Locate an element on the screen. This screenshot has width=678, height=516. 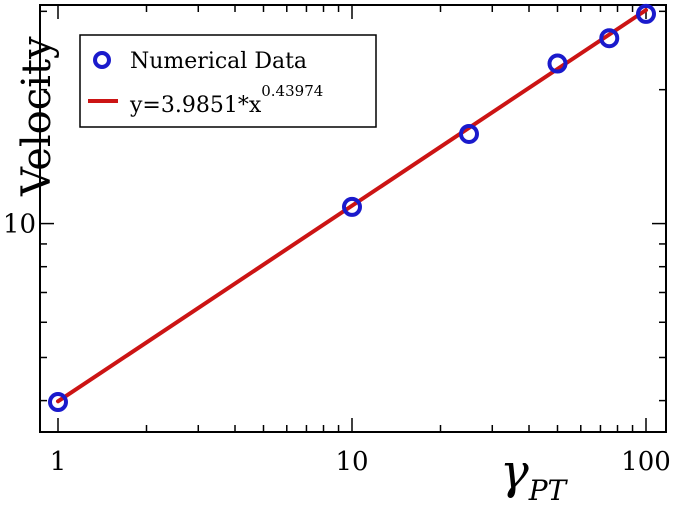
legend-label-numerical-data: Numerical Data is located at coordinates (218, 61).